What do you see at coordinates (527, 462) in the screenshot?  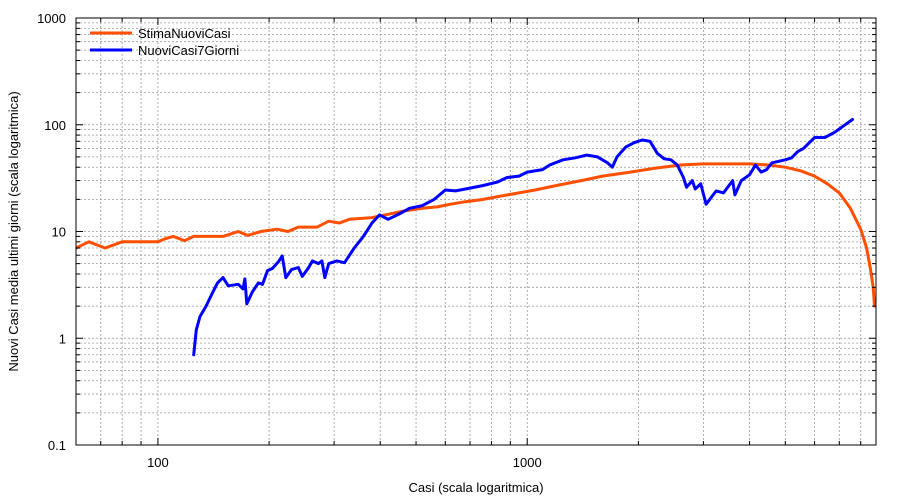 I see `x-tick-label: 1000` at bounding box center [527, 462].